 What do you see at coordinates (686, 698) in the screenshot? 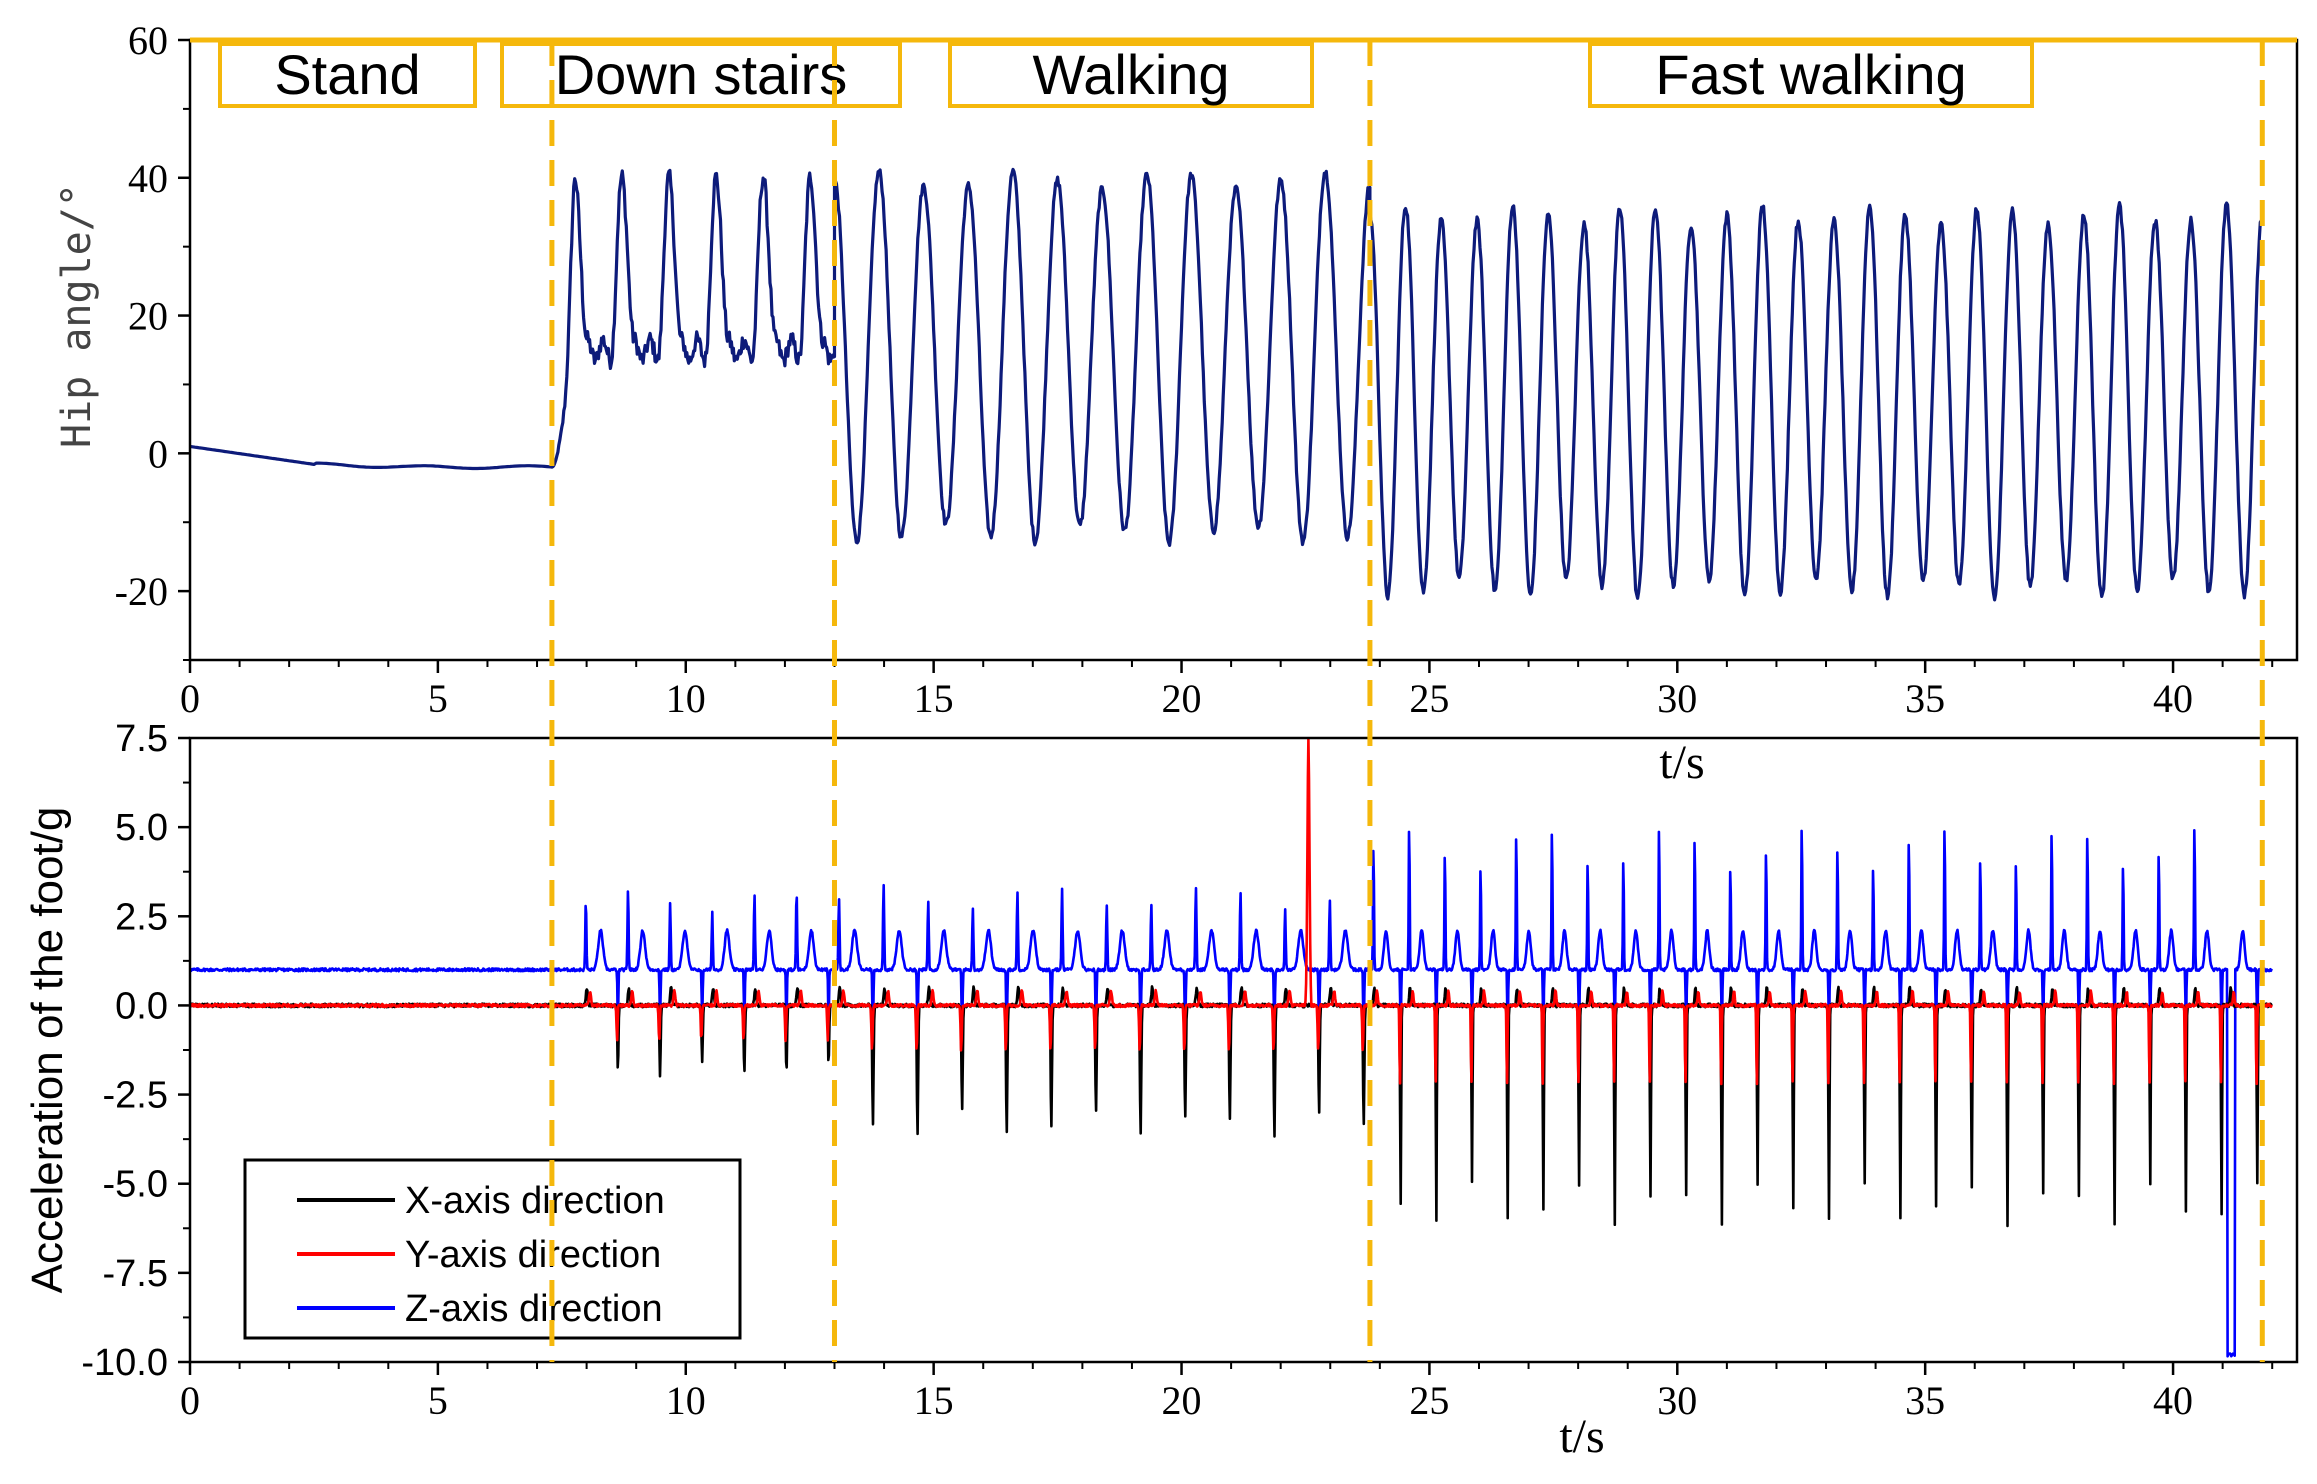
I see `hip-x-tick-label: 10` at bounding box center [686, 698].